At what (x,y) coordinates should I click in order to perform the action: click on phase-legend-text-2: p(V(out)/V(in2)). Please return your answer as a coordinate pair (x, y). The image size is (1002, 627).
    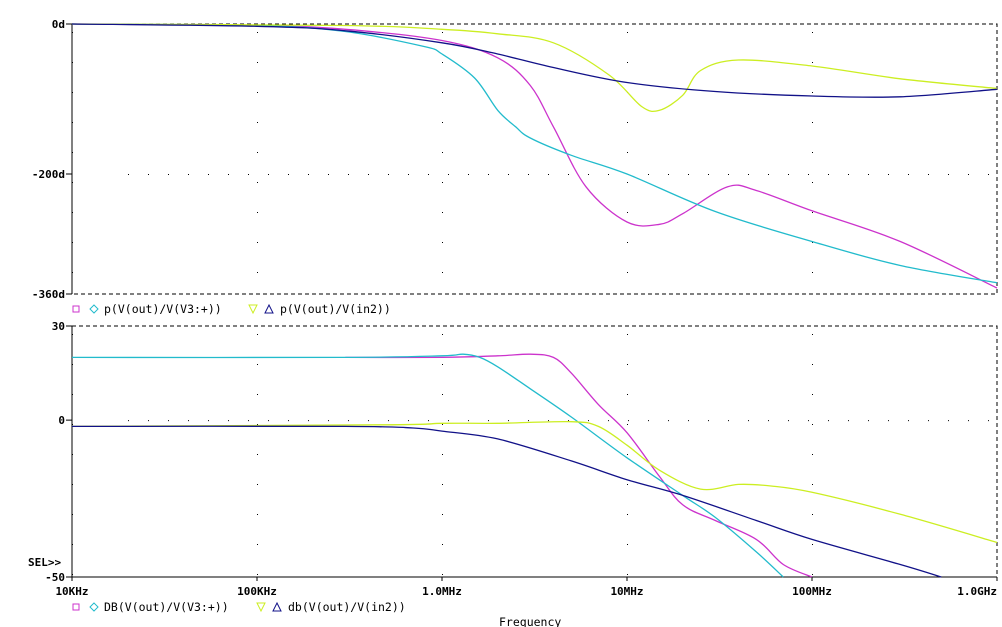
    Looking at the image, I should click on (335, 309).